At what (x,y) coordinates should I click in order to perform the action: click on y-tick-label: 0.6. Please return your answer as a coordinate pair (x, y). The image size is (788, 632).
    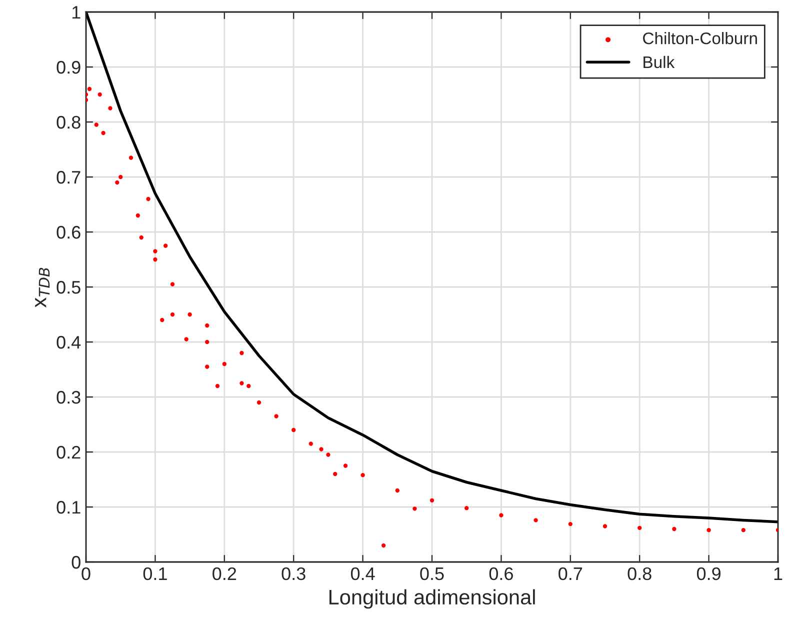
    Looking at the image, I should click on (68, 232).